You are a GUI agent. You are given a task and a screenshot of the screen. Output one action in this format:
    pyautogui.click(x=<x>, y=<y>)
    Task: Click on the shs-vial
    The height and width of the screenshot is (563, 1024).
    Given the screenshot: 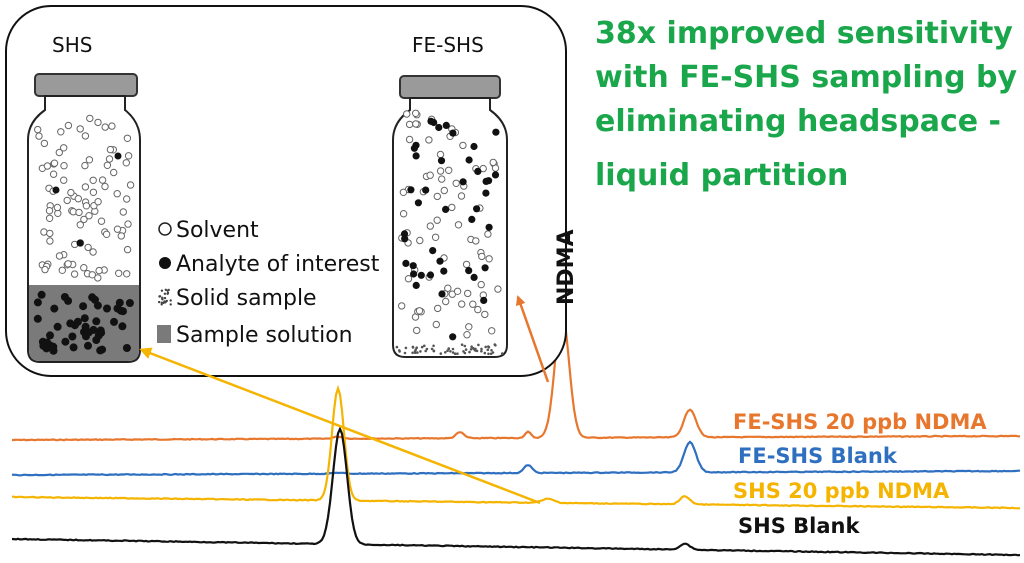 What is the action you would take?
    pyautogui.click(x=84, y=218)
    